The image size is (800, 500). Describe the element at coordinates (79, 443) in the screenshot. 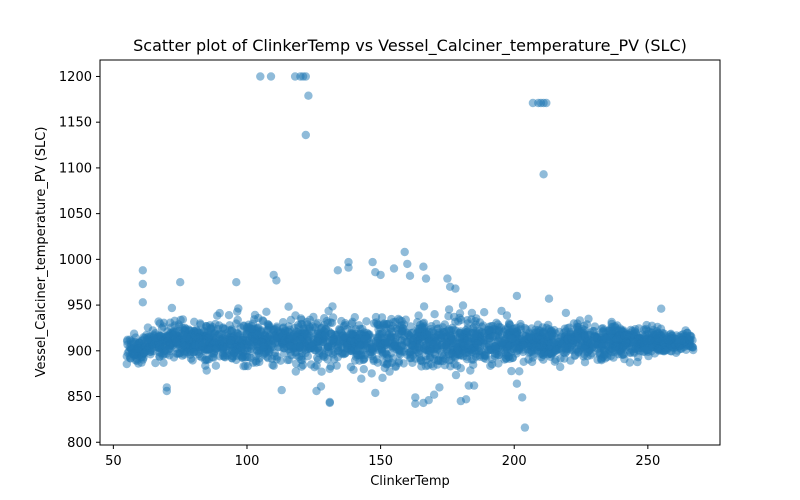

I see `y-tick-label: 800` at that location.